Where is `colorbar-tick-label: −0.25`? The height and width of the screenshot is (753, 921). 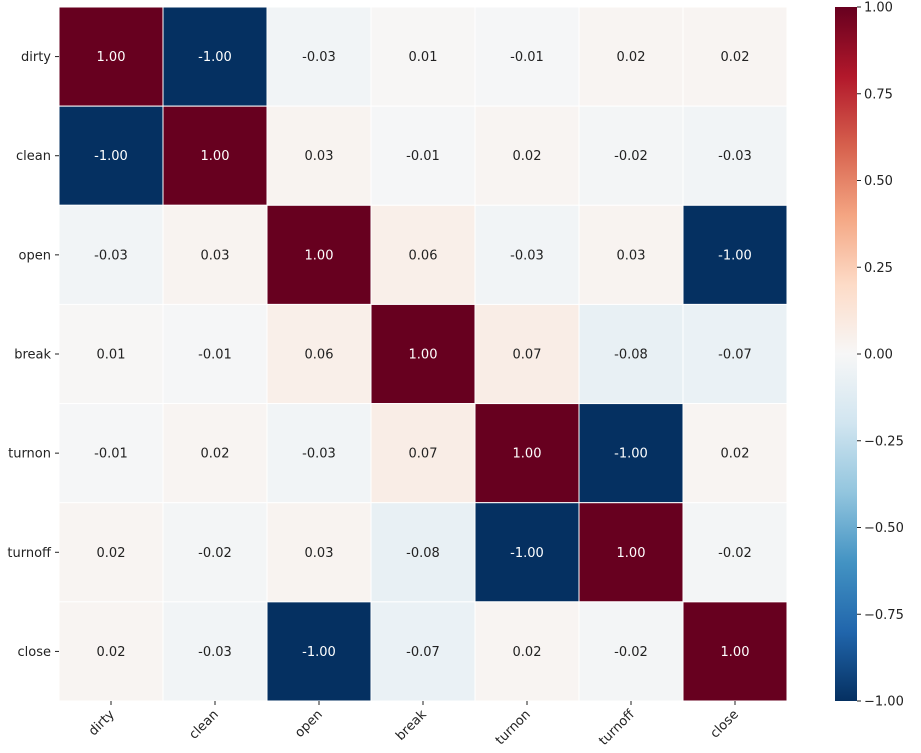
colorbar-tick-label: −0.25 is located at coordinates (884, 441).